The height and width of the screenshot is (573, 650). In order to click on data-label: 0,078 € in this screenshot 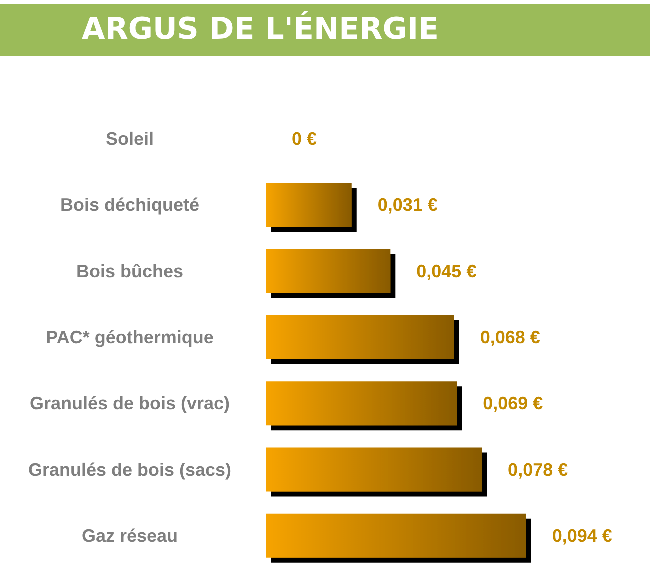, I will do `click(538, 470)`.